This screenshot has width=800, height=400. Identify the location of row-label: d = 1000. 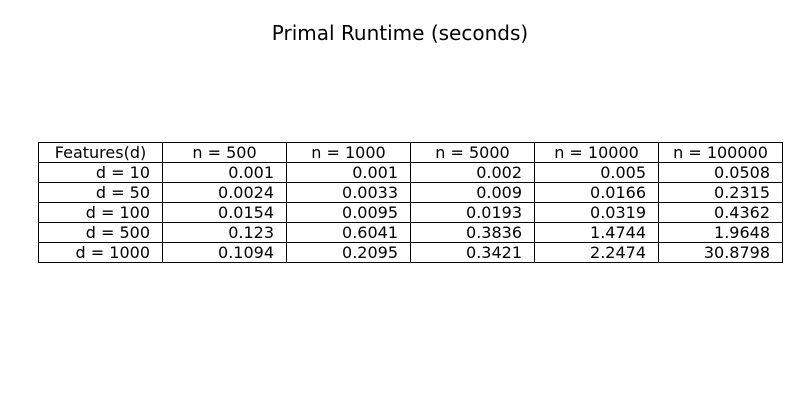
(100, 252).